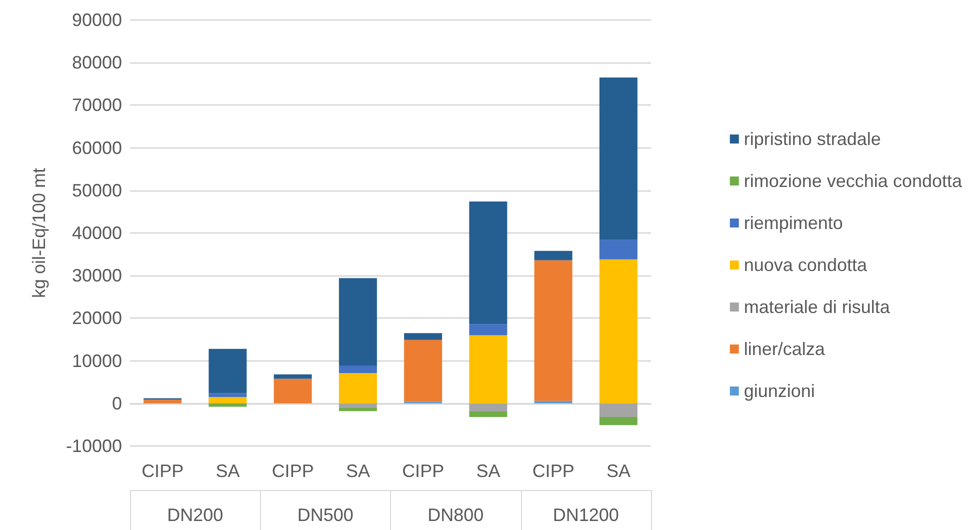 This screenshot has height=530, width=971. Describe the element at coordinates (779, 391) in the screenshot. I see `legend-label: giunzioni` at that location.